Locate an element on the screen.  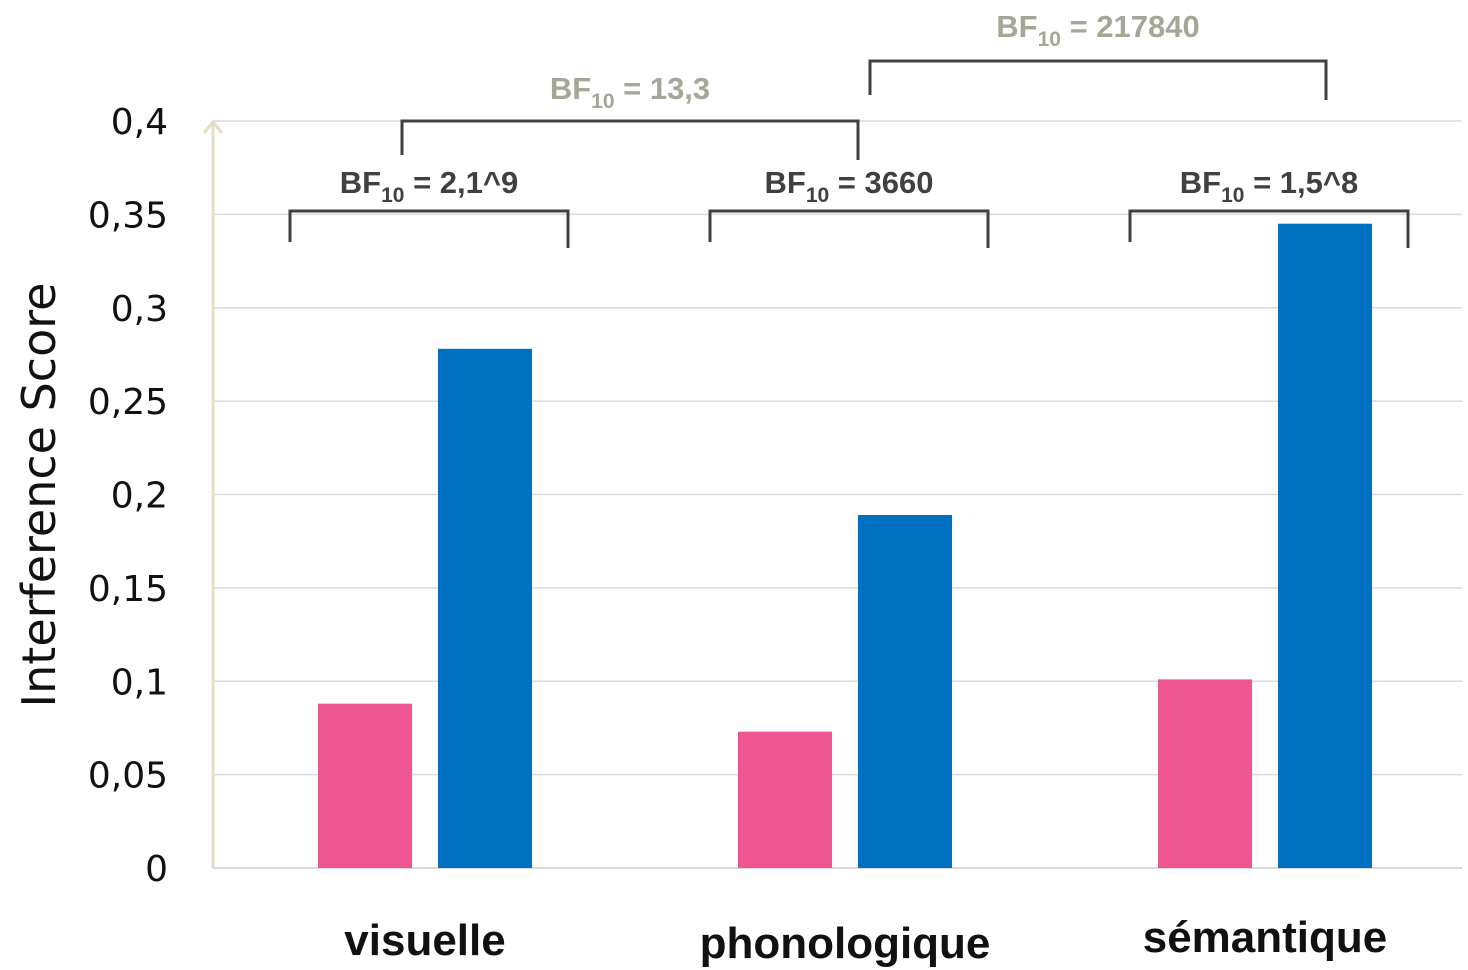
category-labels: visuelle phonologique sémantique is located at coordinates (865, 940).